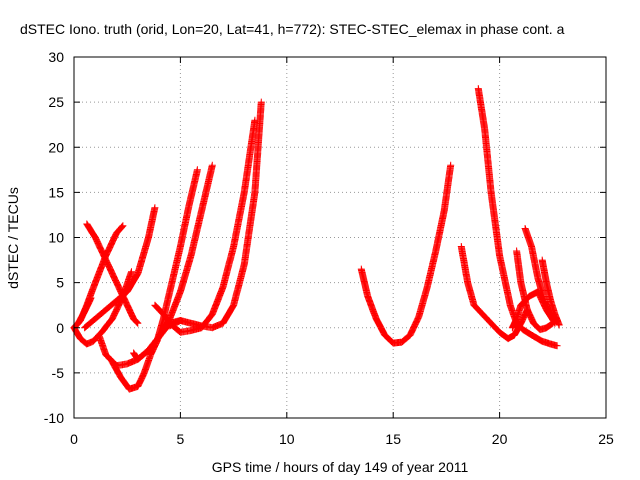  Describe the element at coordinates (500, 439) in the screenshot. I see `x-tick-label: 20` at that location.